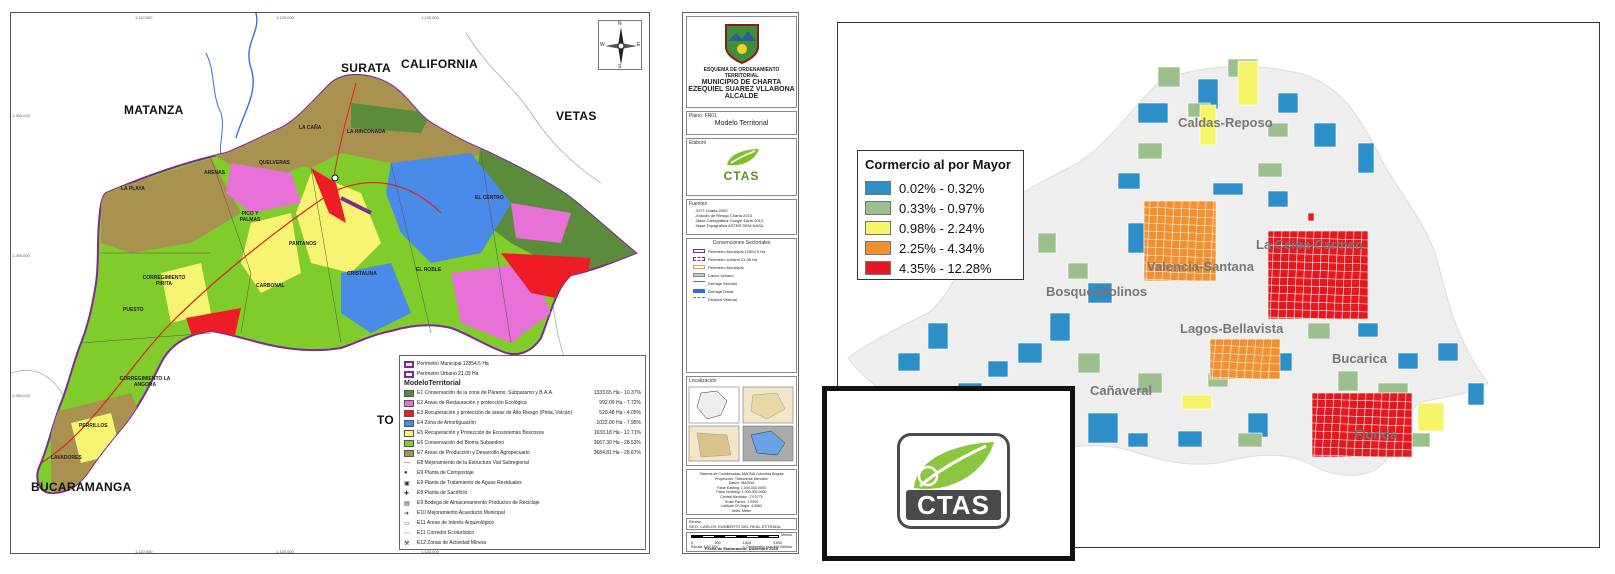 The image size is (1615, 574). What do you see at coordinates (735, 536) in the screenshot?
I see `scale-bar-graphic` at bounding box center [735, 536].